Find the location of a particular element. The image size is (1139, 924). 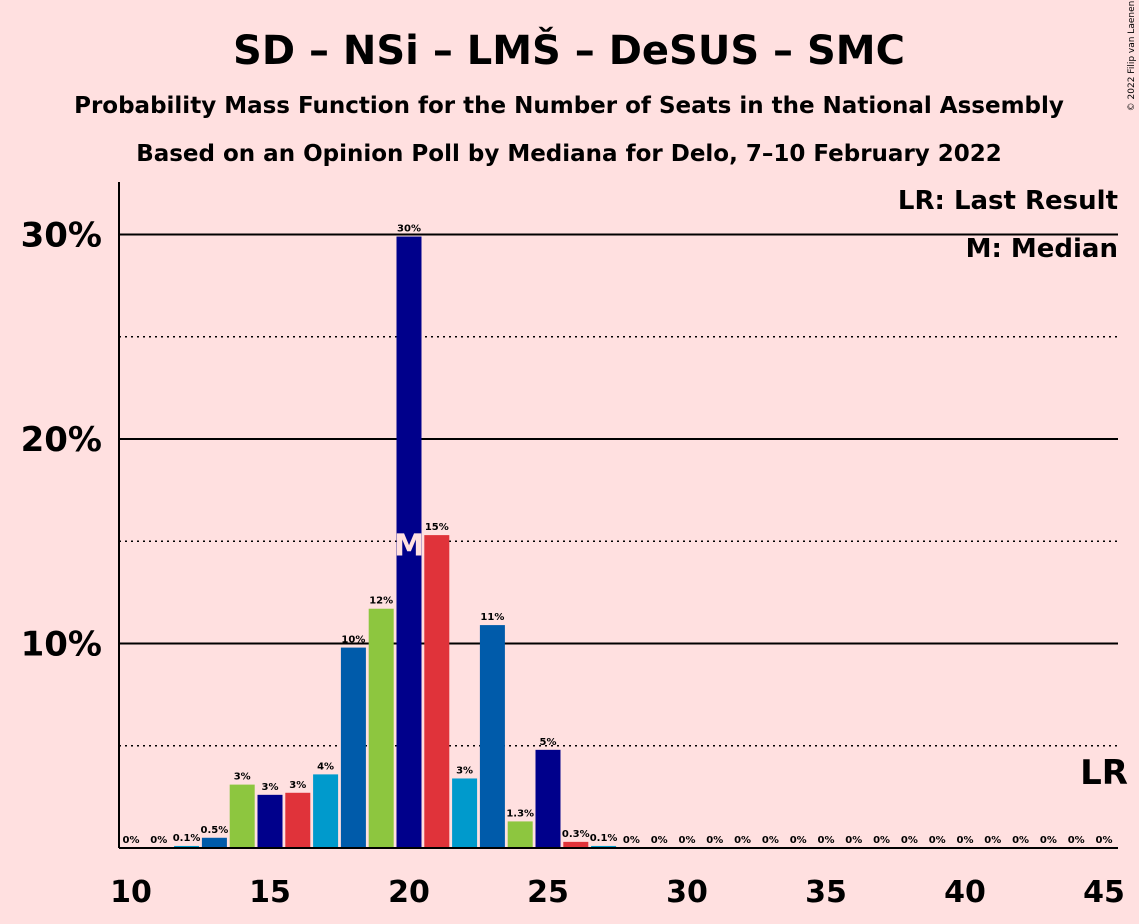

x-tick-label: 30 is located at coordinates (687, 892).